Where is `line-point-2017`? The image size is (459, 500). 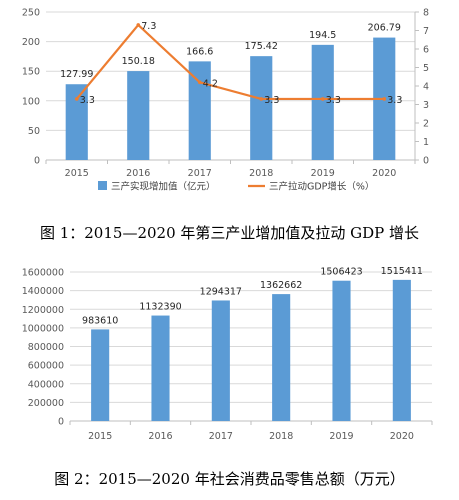 line-point-2017 is located at coordinates (199, 82).